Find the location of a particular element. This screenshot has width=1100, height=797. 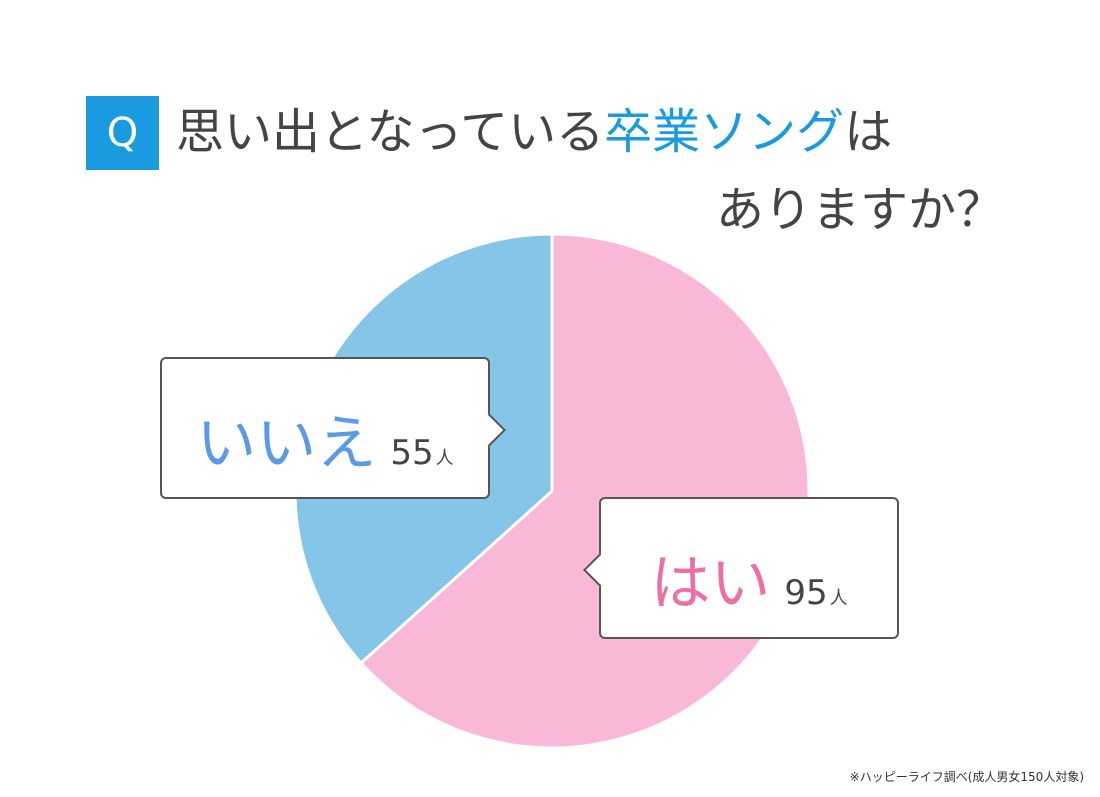

question-badge: Q is located at coordinates (122, 133).